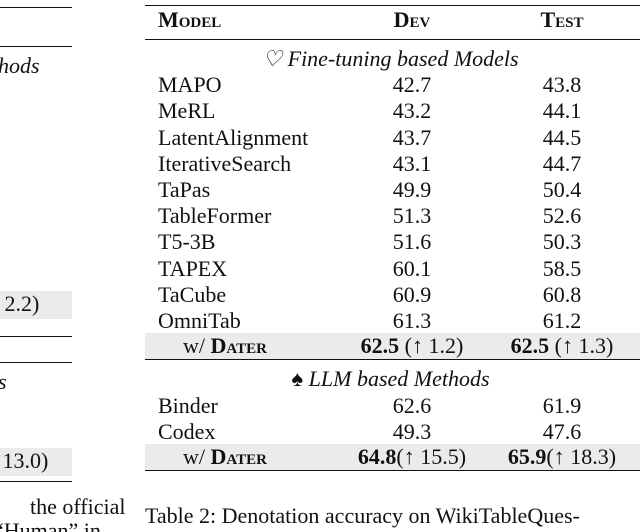 The height and width of the screenshot is (532, 640). Describe the element at coordinates (562, 405) in the screenshot. I see `cell-value: 61.9` at that location.